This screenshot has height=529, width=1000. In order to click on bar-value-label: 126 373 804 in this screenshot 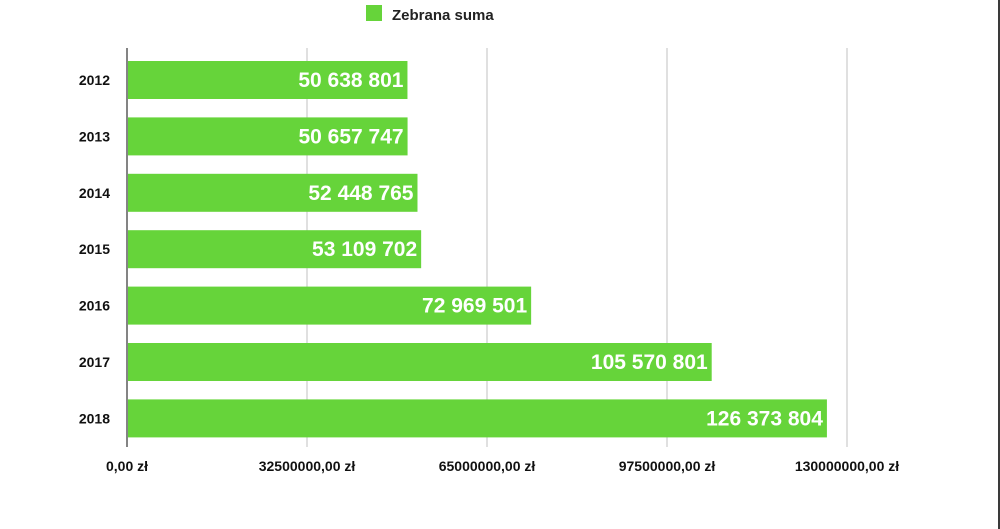, I will do `click(764, 418)`.